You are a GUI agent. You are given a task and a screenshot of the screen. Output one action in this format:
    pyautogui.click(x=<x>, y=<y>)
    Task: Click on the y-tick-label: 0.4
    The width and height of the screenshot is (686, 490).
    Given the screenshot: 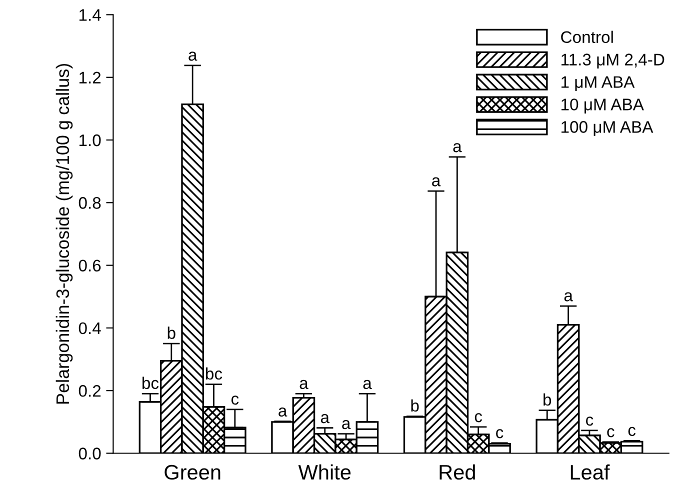 What is the action you would take?
    pyautogui.click(x=89, y=328)
    